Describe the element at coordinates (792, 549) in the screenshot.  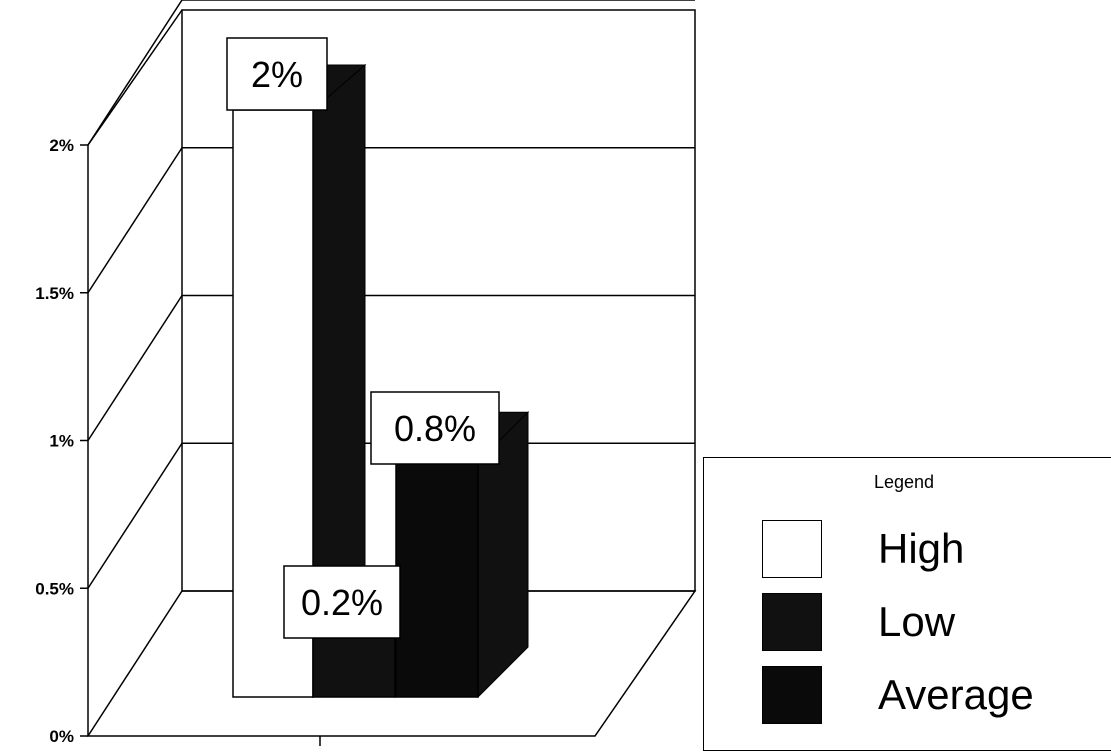
I see `legend-swatch-high` at that location.